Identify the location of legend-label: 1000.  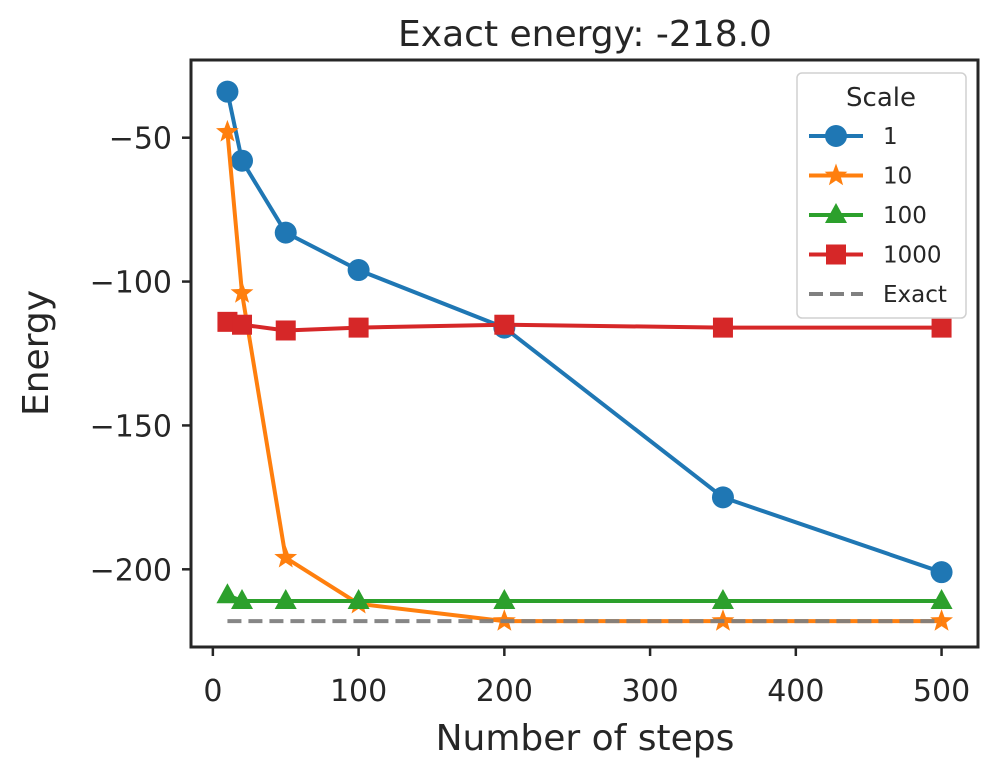
(912, 256).